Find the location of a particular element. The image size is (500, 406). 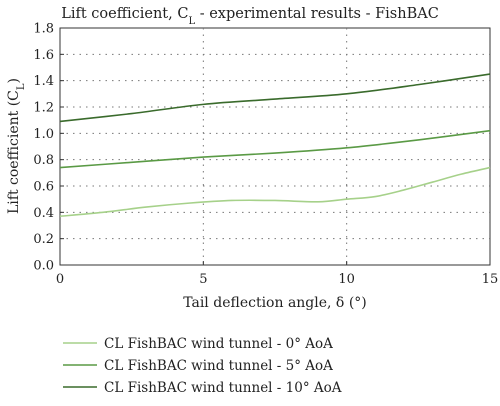

series-line-5deg-aoa is located at coordinates (275, 149).